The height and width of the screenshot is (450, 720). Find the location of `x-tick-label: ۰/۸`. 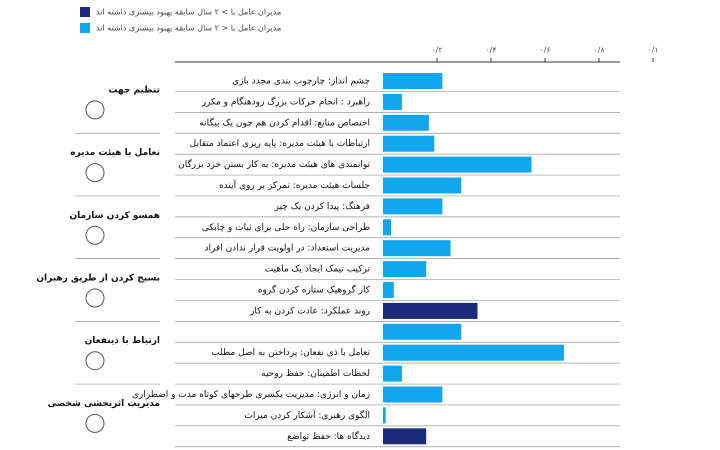

x-tick-label: ۰/۸ is located at coordinates (599, 50).